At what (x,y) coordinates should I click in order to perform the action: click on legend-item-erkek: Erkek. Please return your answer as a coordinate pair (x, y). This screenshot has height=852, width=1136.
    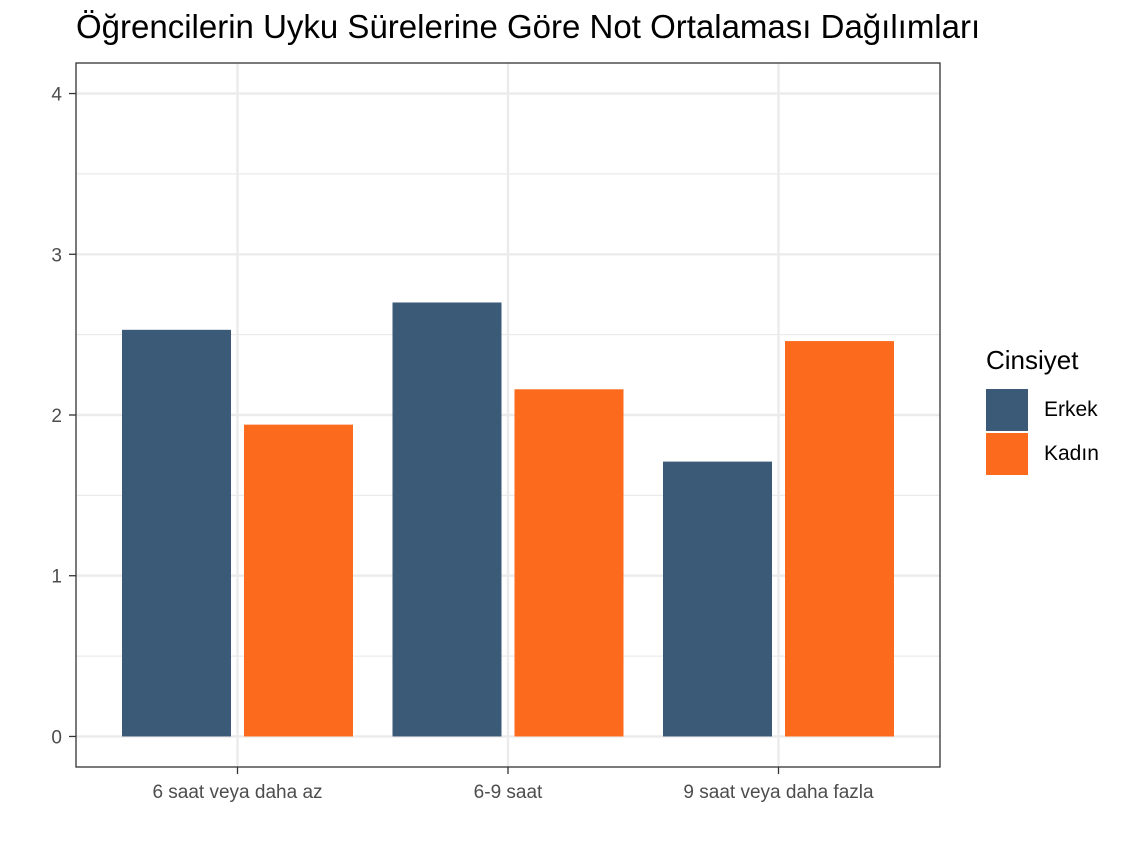
    Looking at the image, I should click on (1042, 410).